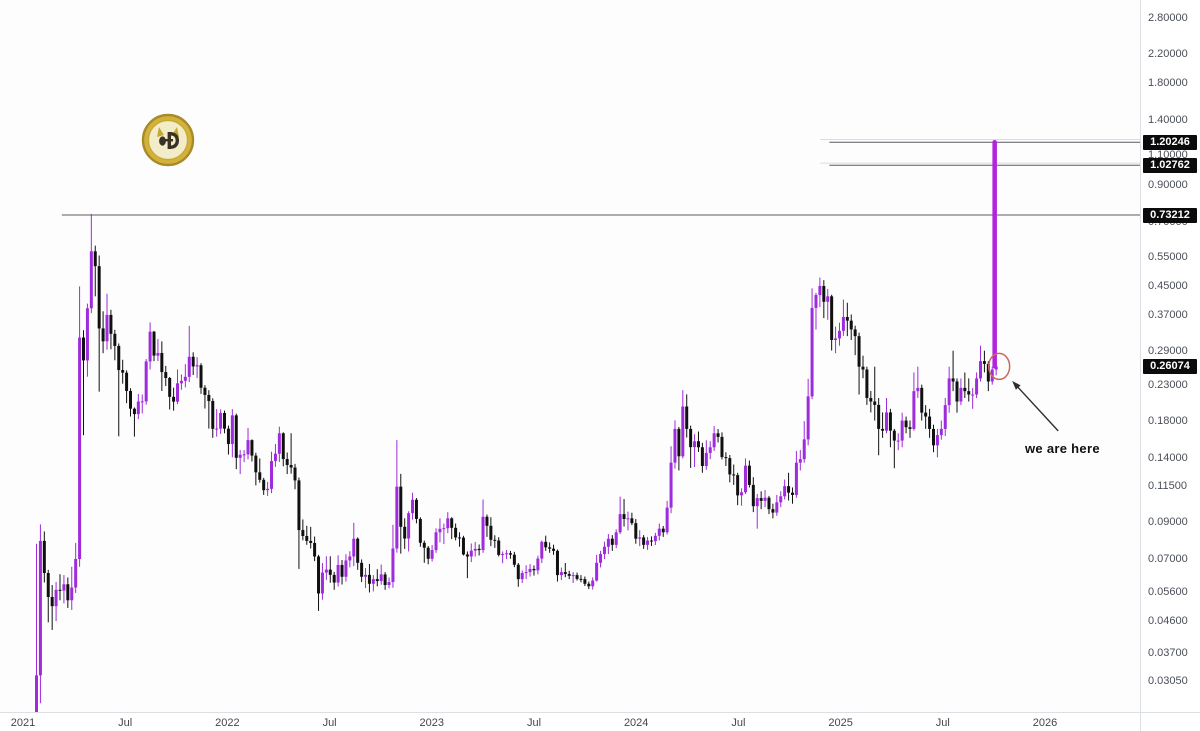  I want to click on price-tick-label: 0.09000, so click(1168, 522).